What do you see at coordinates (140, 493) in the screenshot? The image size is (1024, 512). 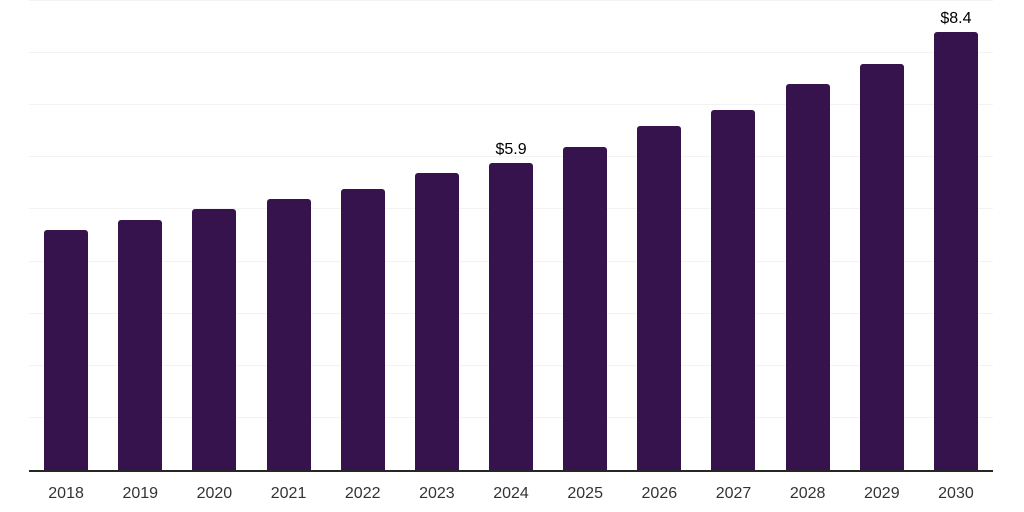 I see `x-tick-label-2019: 2019` at bounding box center [140, 493].